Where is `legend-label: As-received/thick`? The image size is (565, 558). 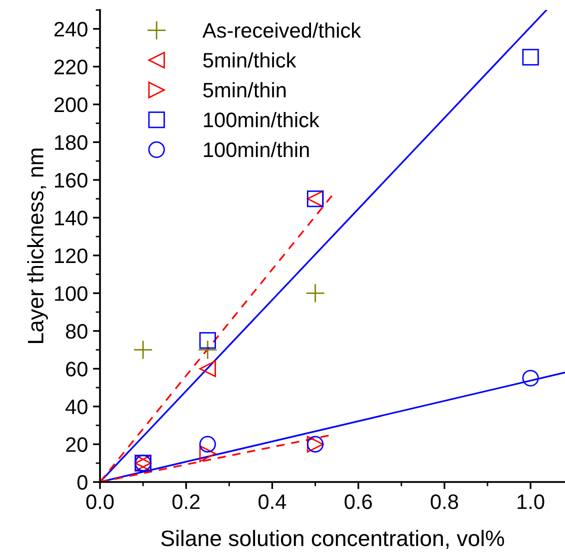
legend-label: As-received/thick is located at coordinates (282, 30).